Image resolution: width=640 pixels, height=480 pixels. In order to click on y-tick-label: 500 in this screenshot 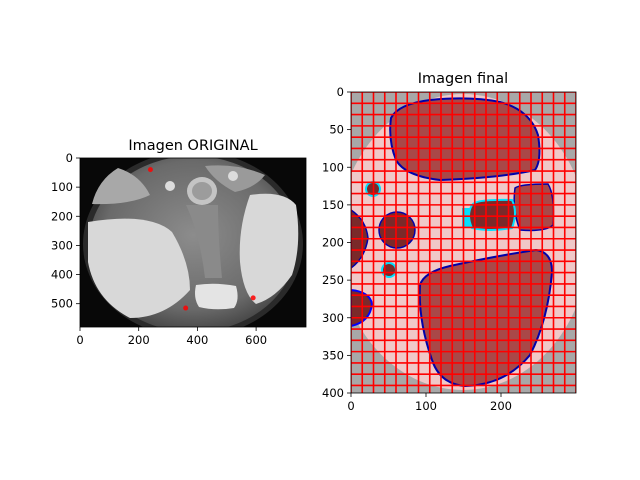, I will do `click(62, 304)`.